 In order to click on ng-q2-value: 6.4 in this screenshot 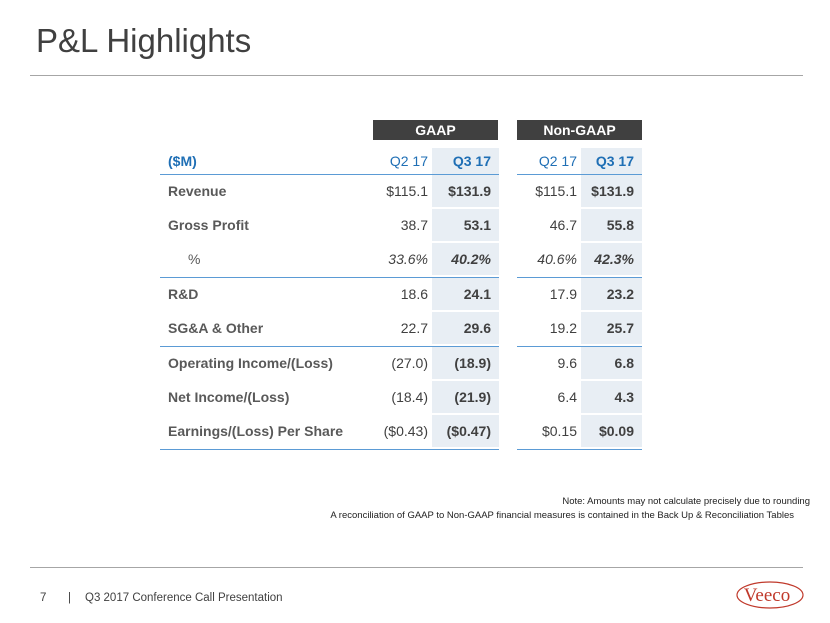, I will do `click(567, 397)`.